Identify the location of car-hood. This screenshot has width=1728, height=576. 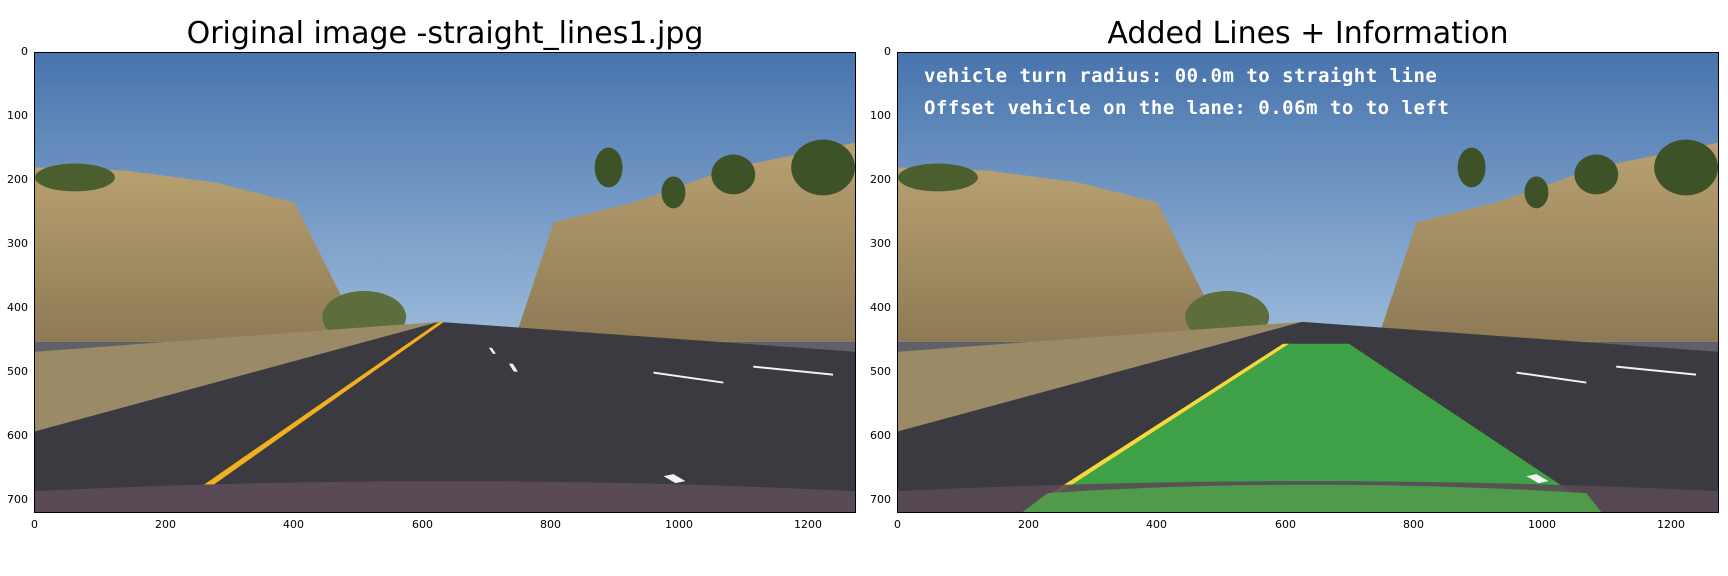
(445, 496).